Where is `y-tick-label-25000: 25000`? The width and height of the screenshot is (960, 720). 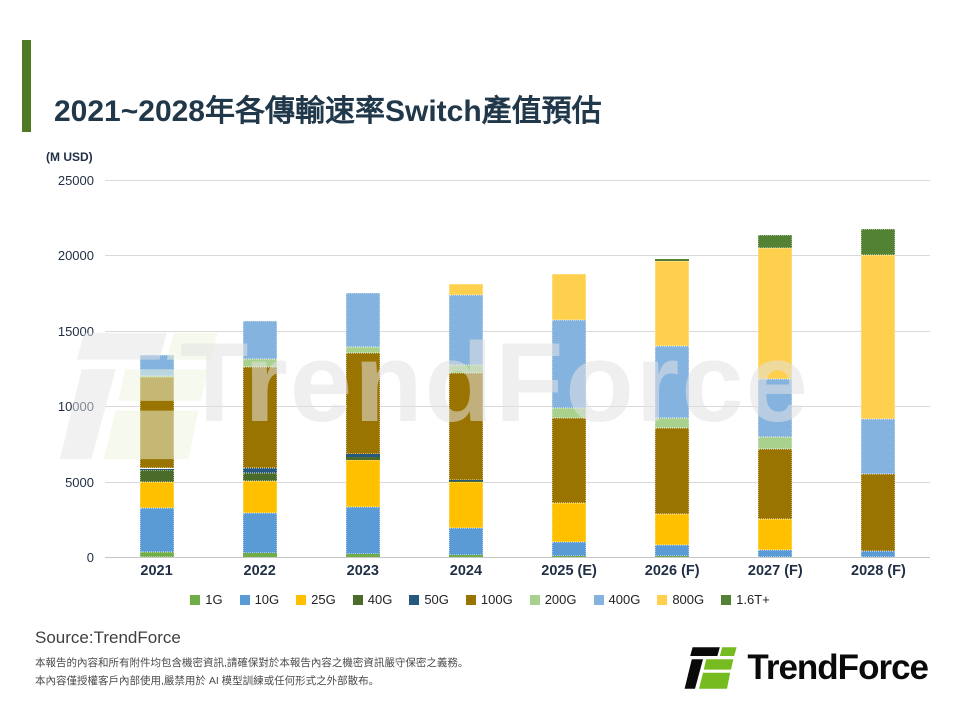
y-tick-label-25000: 25000 is located at coordinates (75, 180).